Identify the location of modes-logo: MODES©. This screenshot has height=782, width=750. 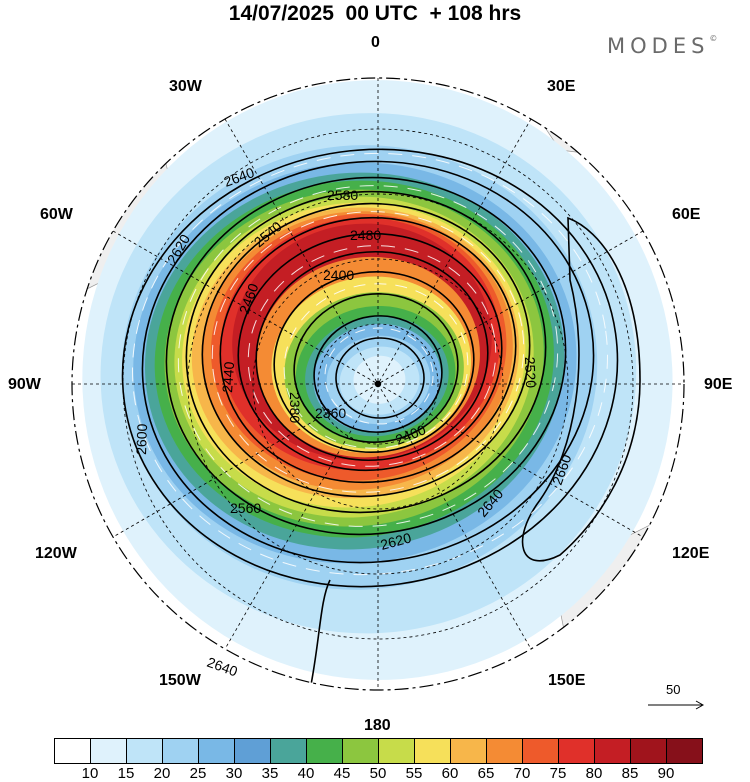
(662, 46).